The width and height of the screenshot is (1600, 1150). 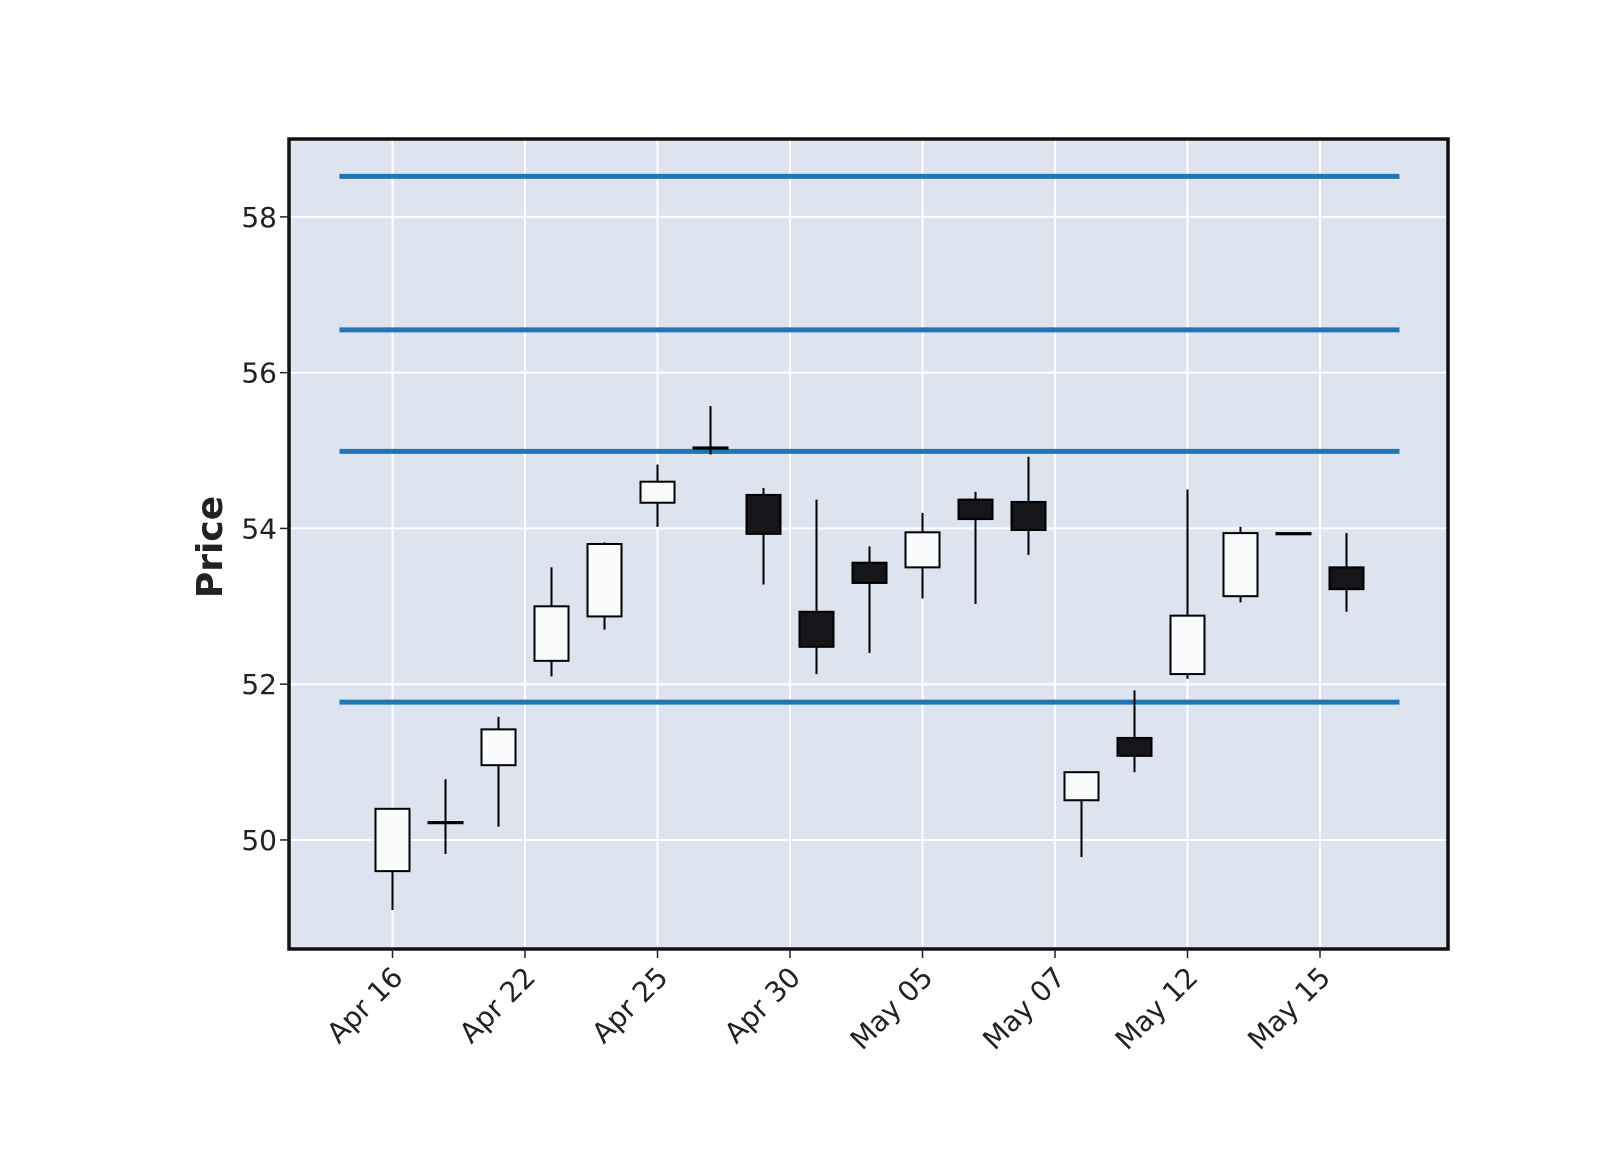 What do you see at coordinates (762, 1005) in the screenshot?
I see `x-tick-label: Apr 30` at bounding box center [762, 1005].